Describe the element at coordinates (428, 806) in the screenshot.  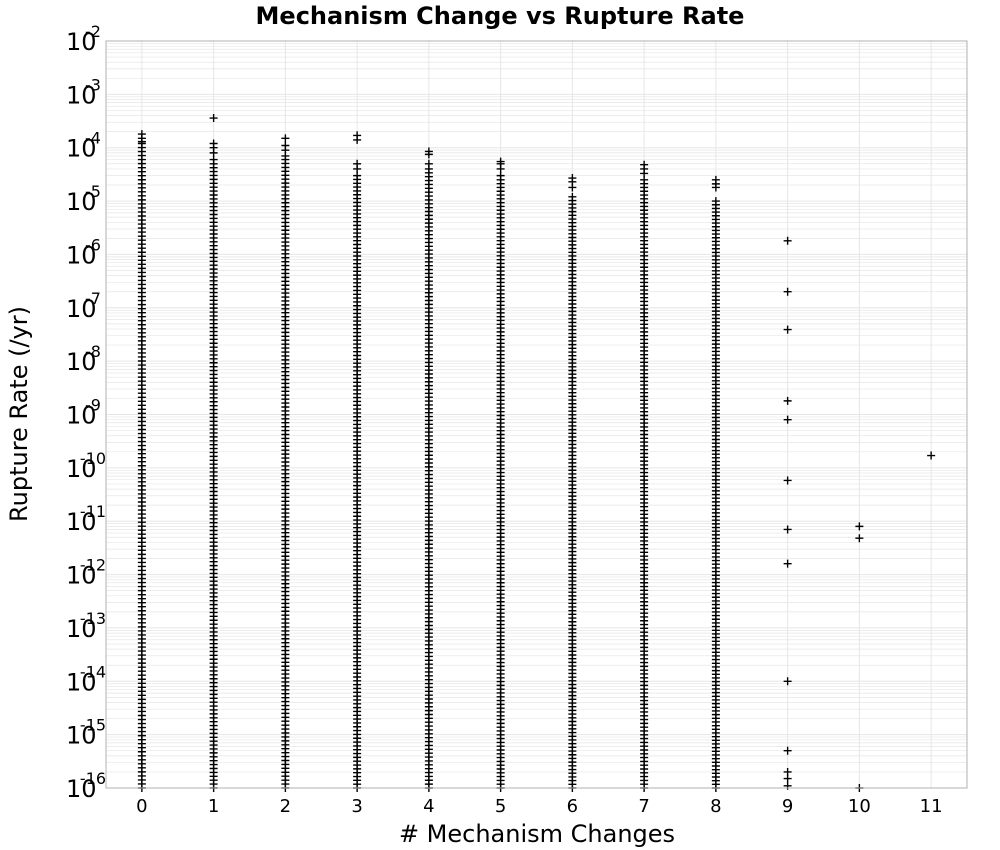
I see `x-tick-label: 4` at that location.